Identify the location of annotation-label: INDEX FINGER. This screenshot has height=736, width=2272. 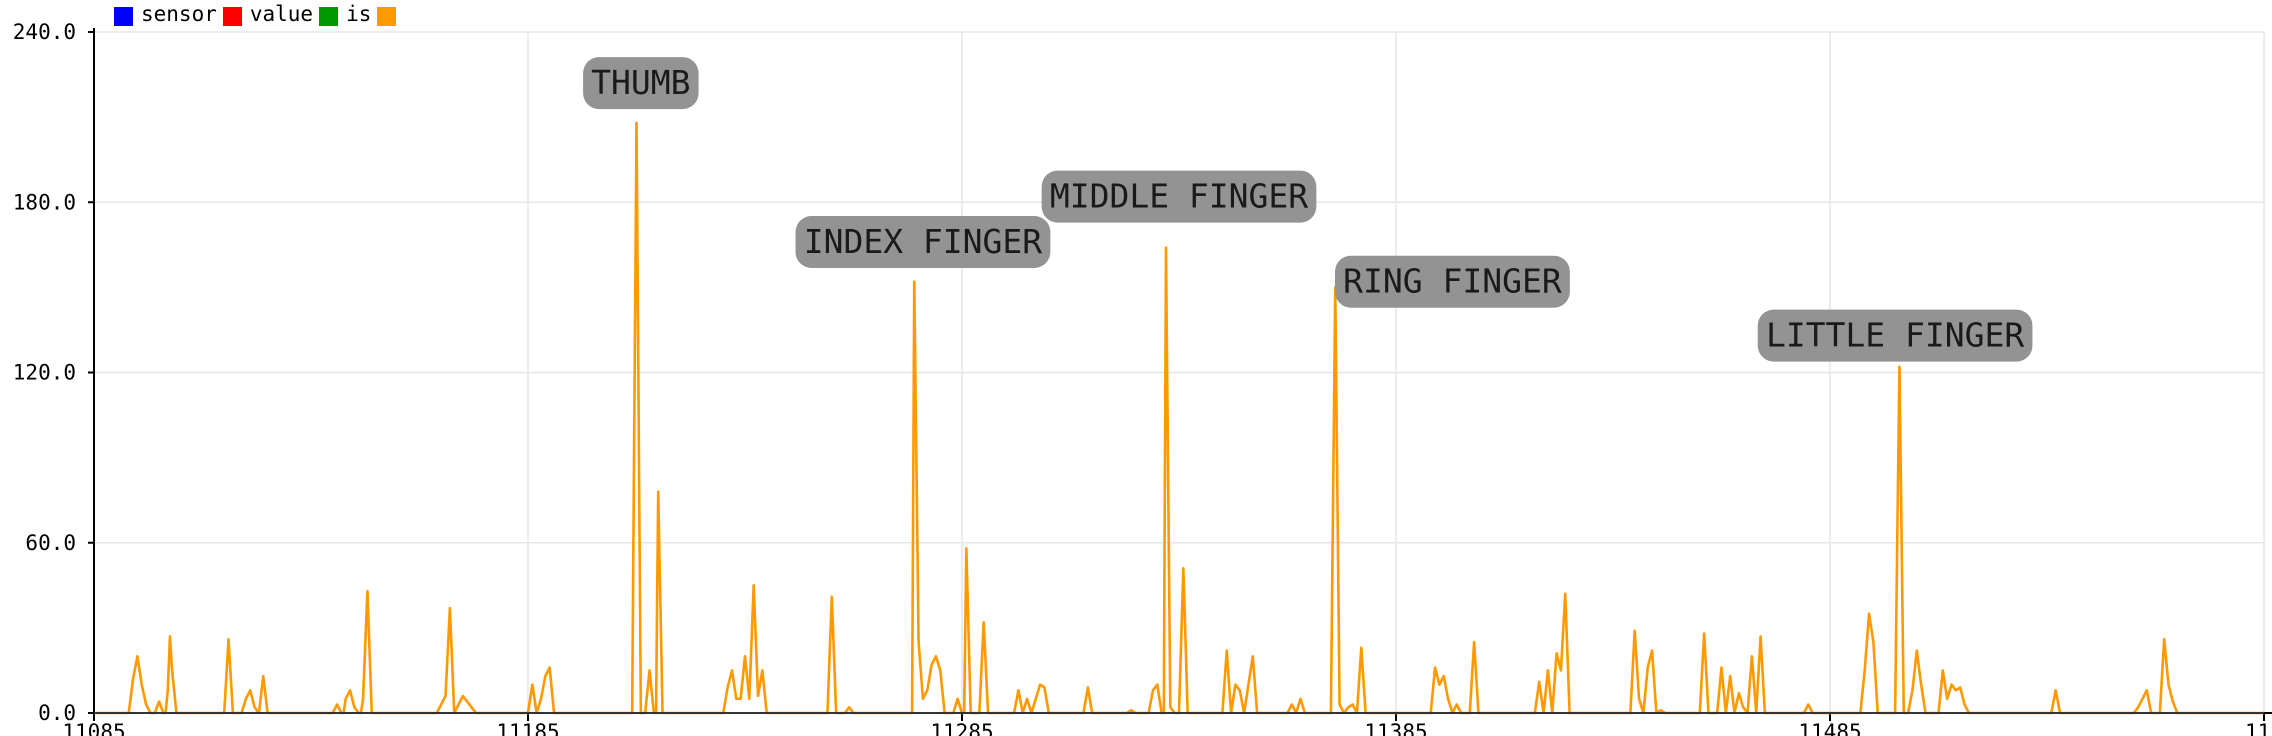
(923, 241).